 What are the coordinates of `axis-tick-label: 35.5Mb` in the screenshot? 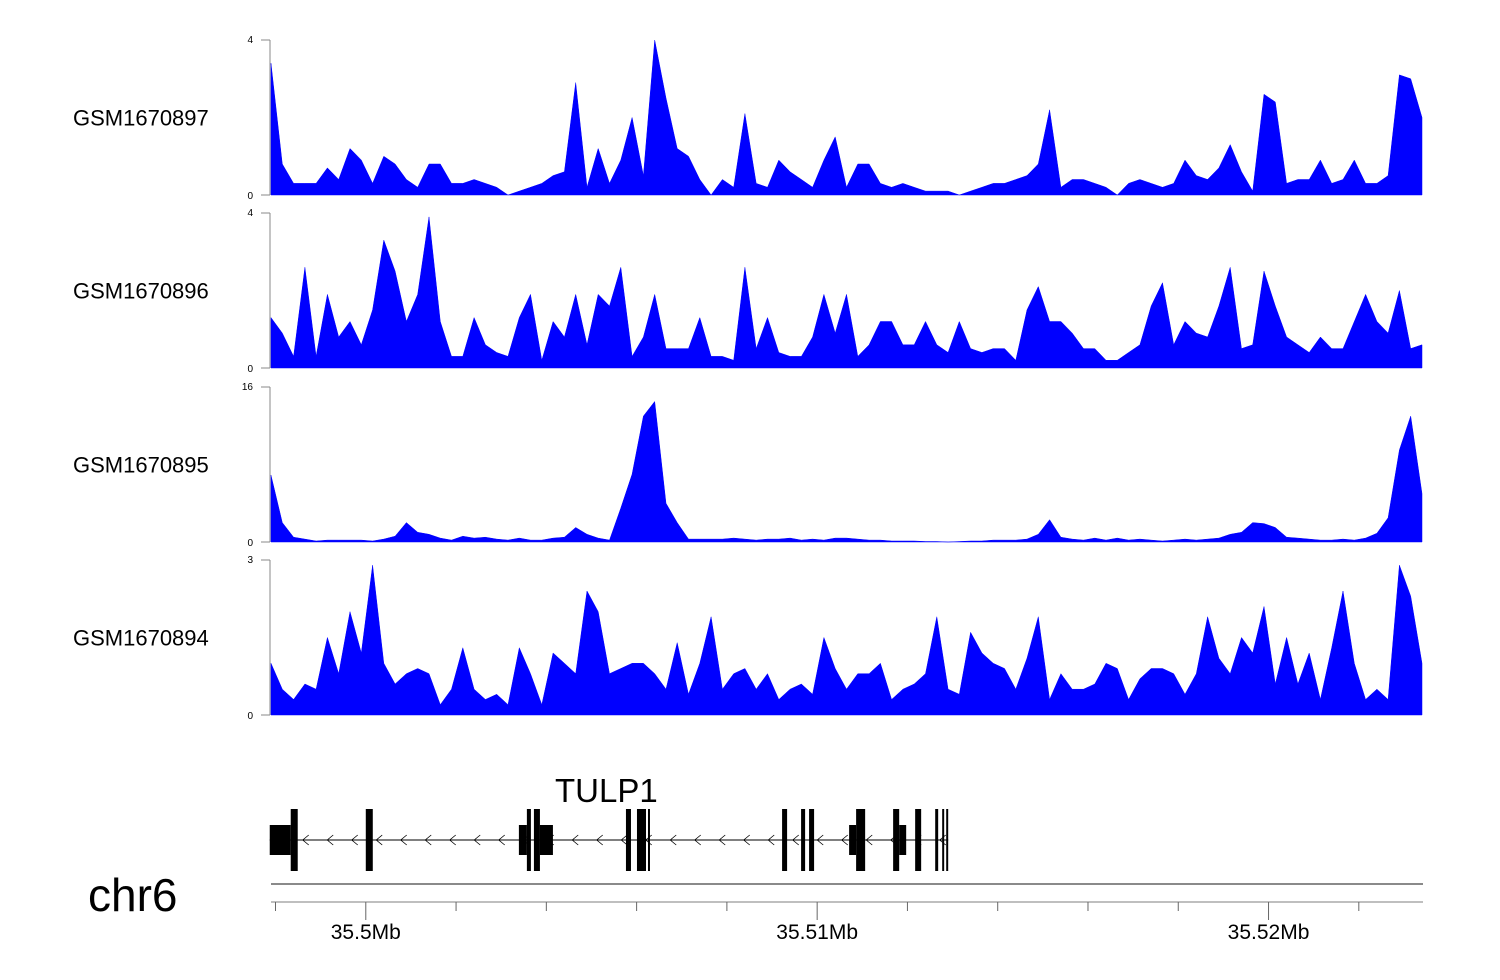 It's located at (366, 932).